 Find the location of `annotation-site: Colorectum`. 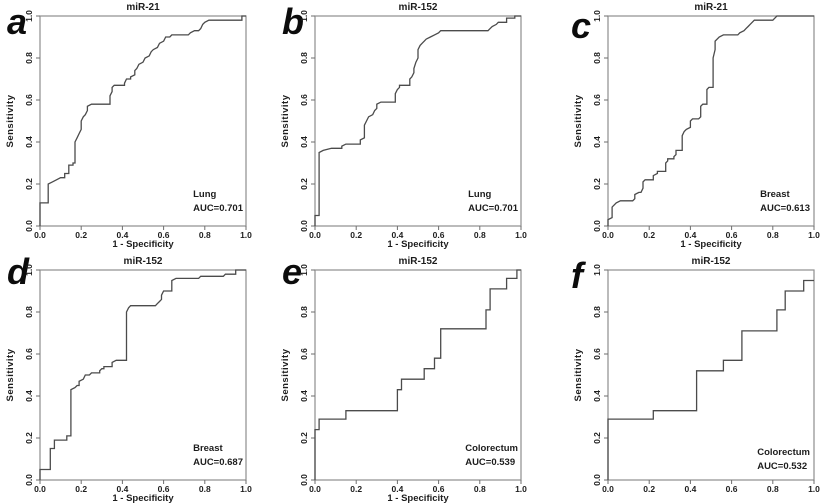

annotation-site: Colorectum is located at coordinates (783, 452).